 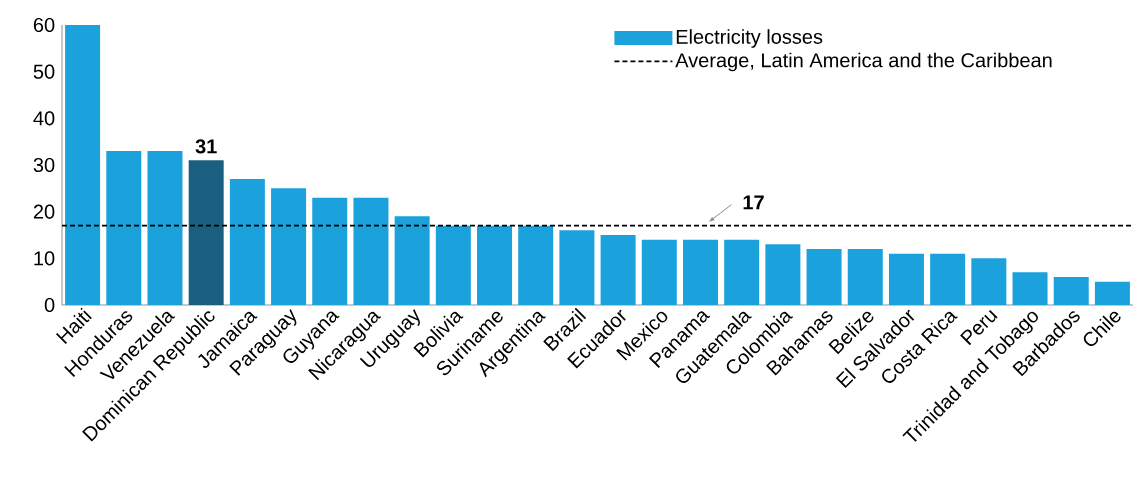 I want to click on annotation: 17, so click(x=753, y=202).